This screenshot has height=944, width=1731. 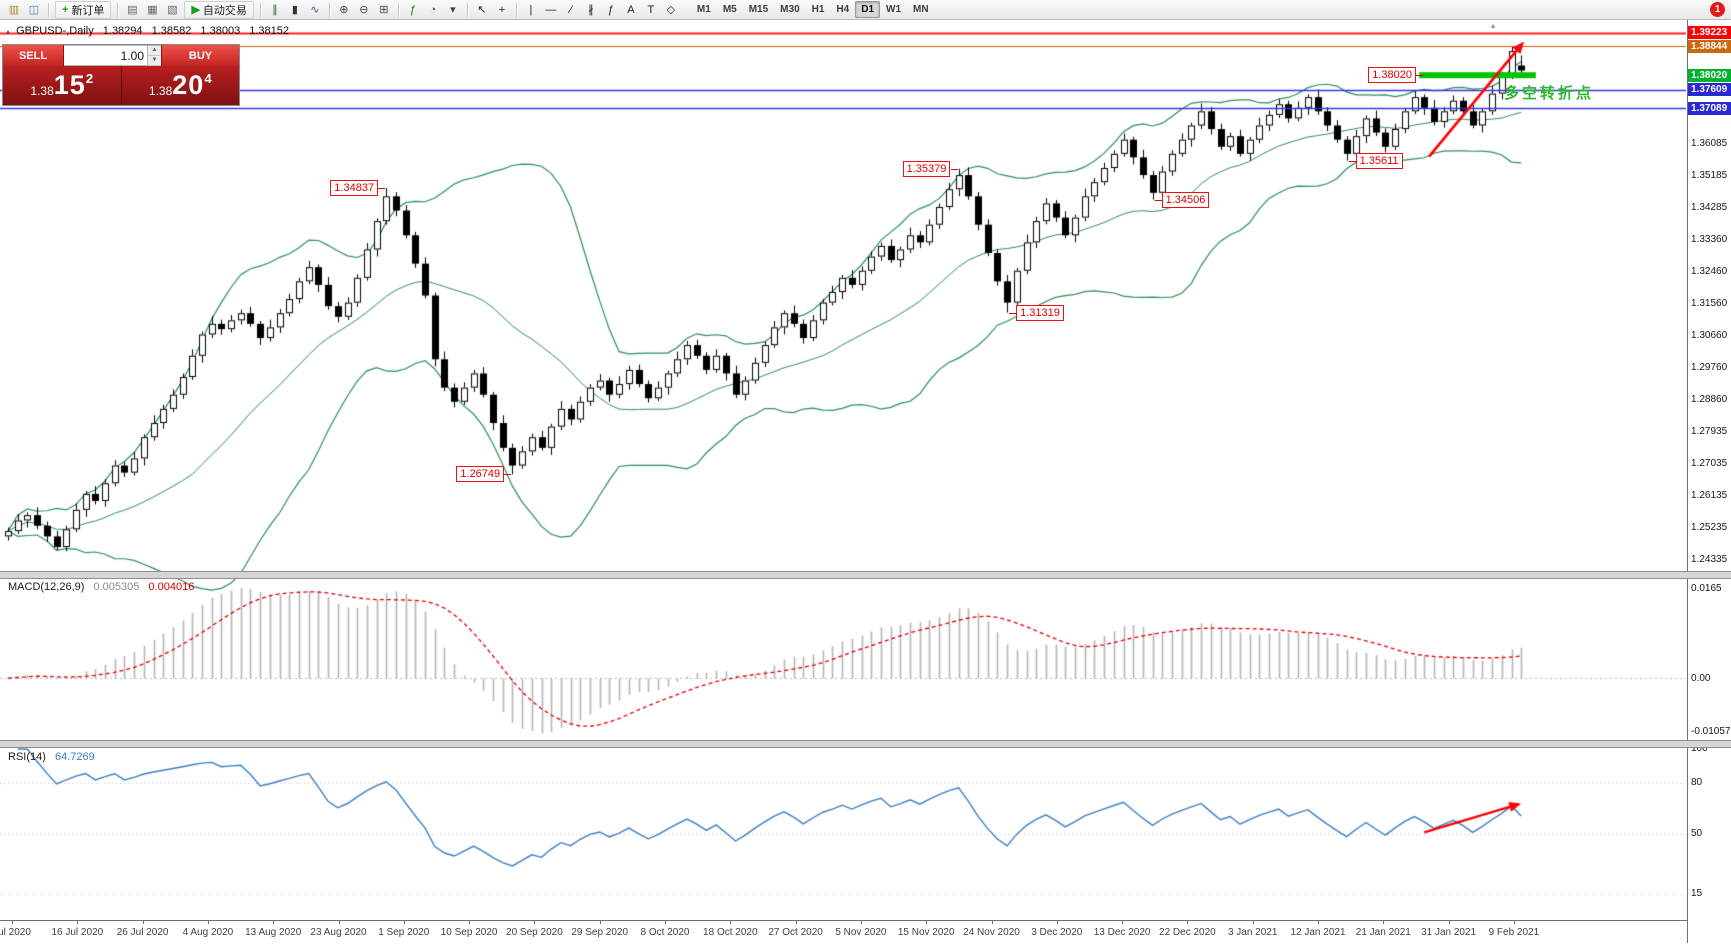 I want to click on autotrading-button-icon: ▶, so click(x=195, y=10).